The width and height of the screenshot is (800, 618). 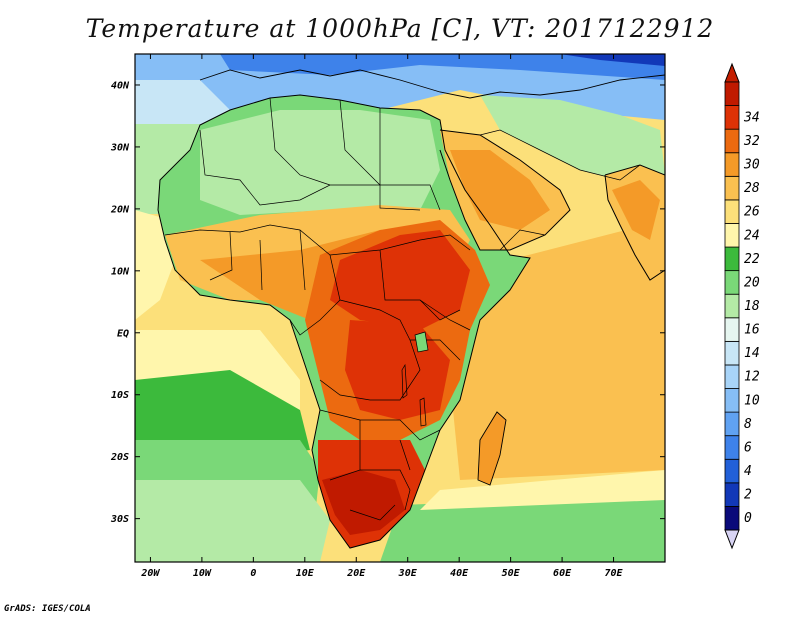 What do you see at coordinates (752, 400) in the screenshot?
I see `colorbar-label: 10` at bounding box center [752, 400].